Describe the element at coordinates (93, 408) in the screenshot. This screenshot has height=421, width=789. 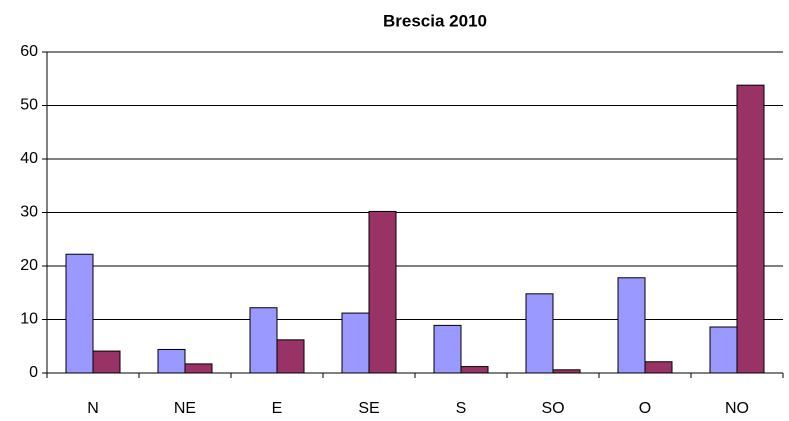
I see `x-tick-label: N` at that location.